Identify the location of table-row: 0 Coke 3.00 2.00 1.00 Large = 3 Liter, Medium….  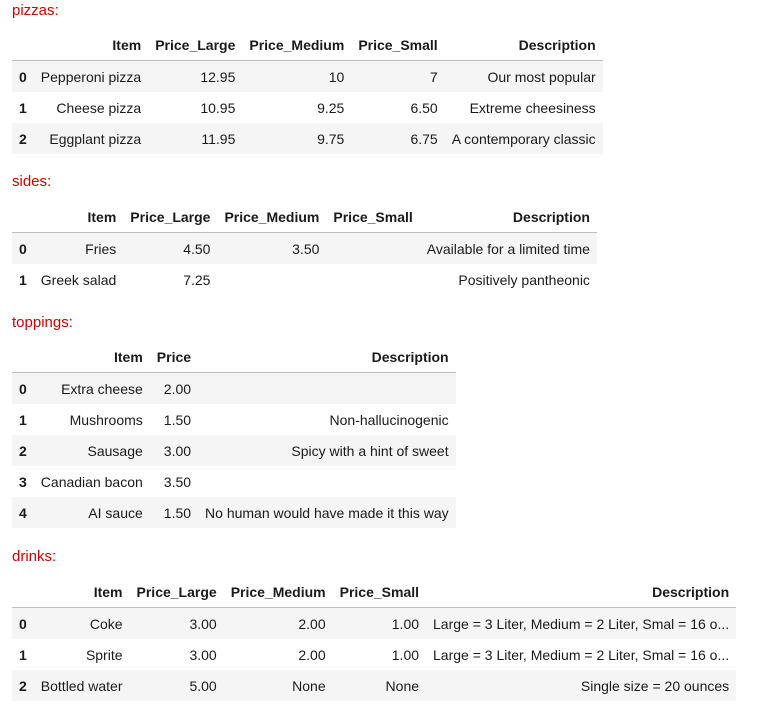
(374, 623).